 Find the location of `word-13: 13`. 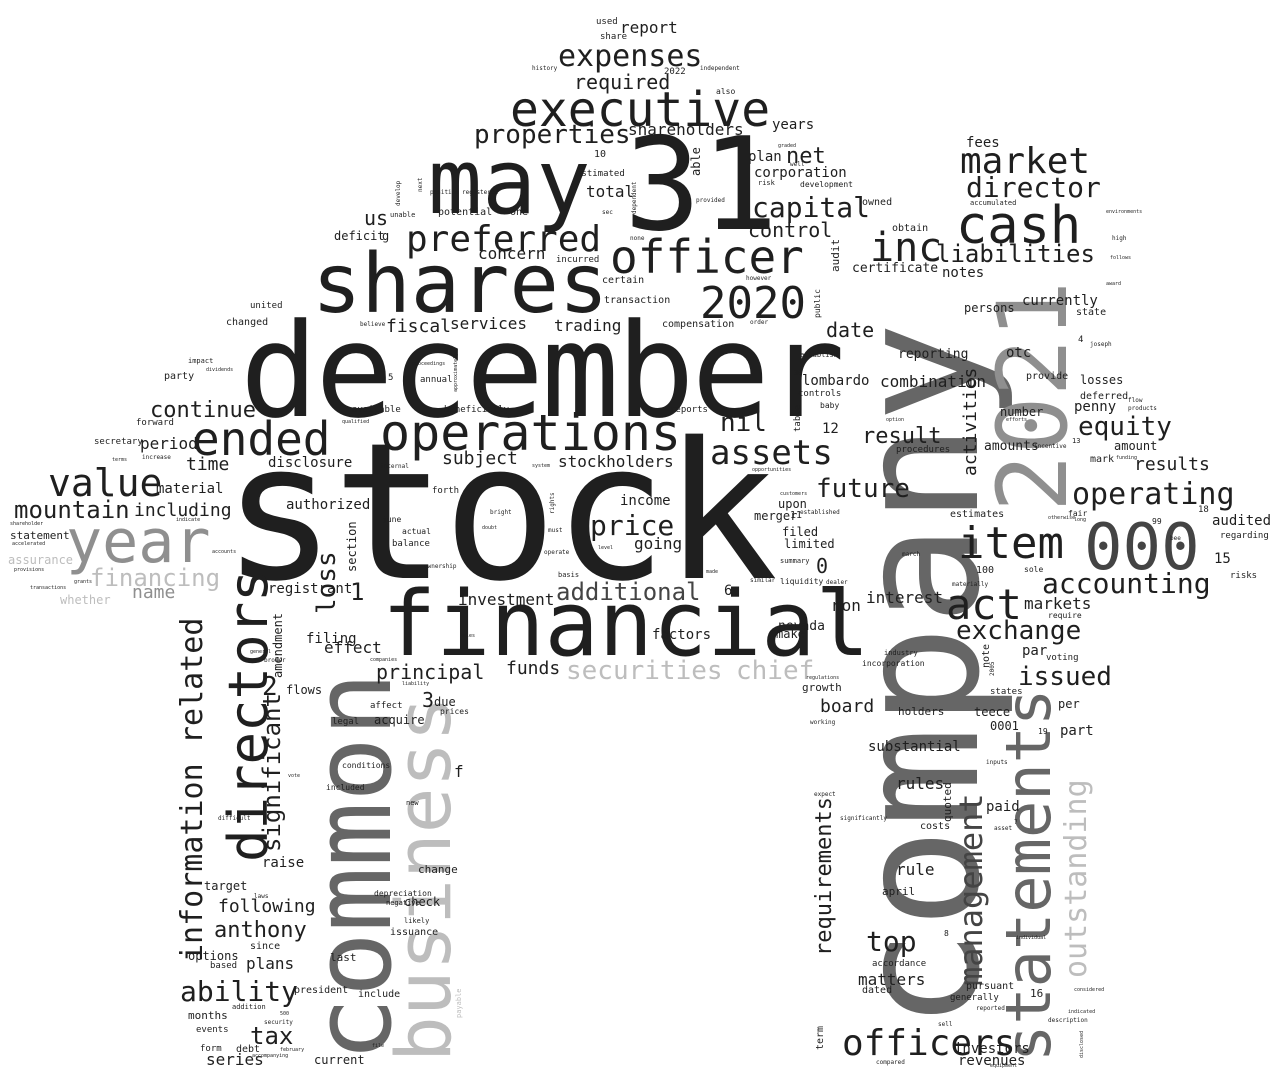

word-13: 13 is located at coordinates (1076, 441).